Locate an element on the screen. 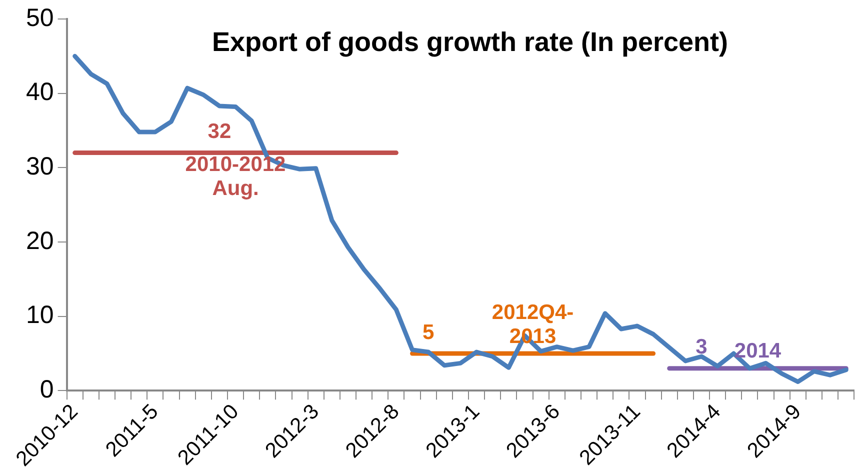 The image size is (864, 472). series-label: 2012Q4-2013 is located at coordinates (533, 324).